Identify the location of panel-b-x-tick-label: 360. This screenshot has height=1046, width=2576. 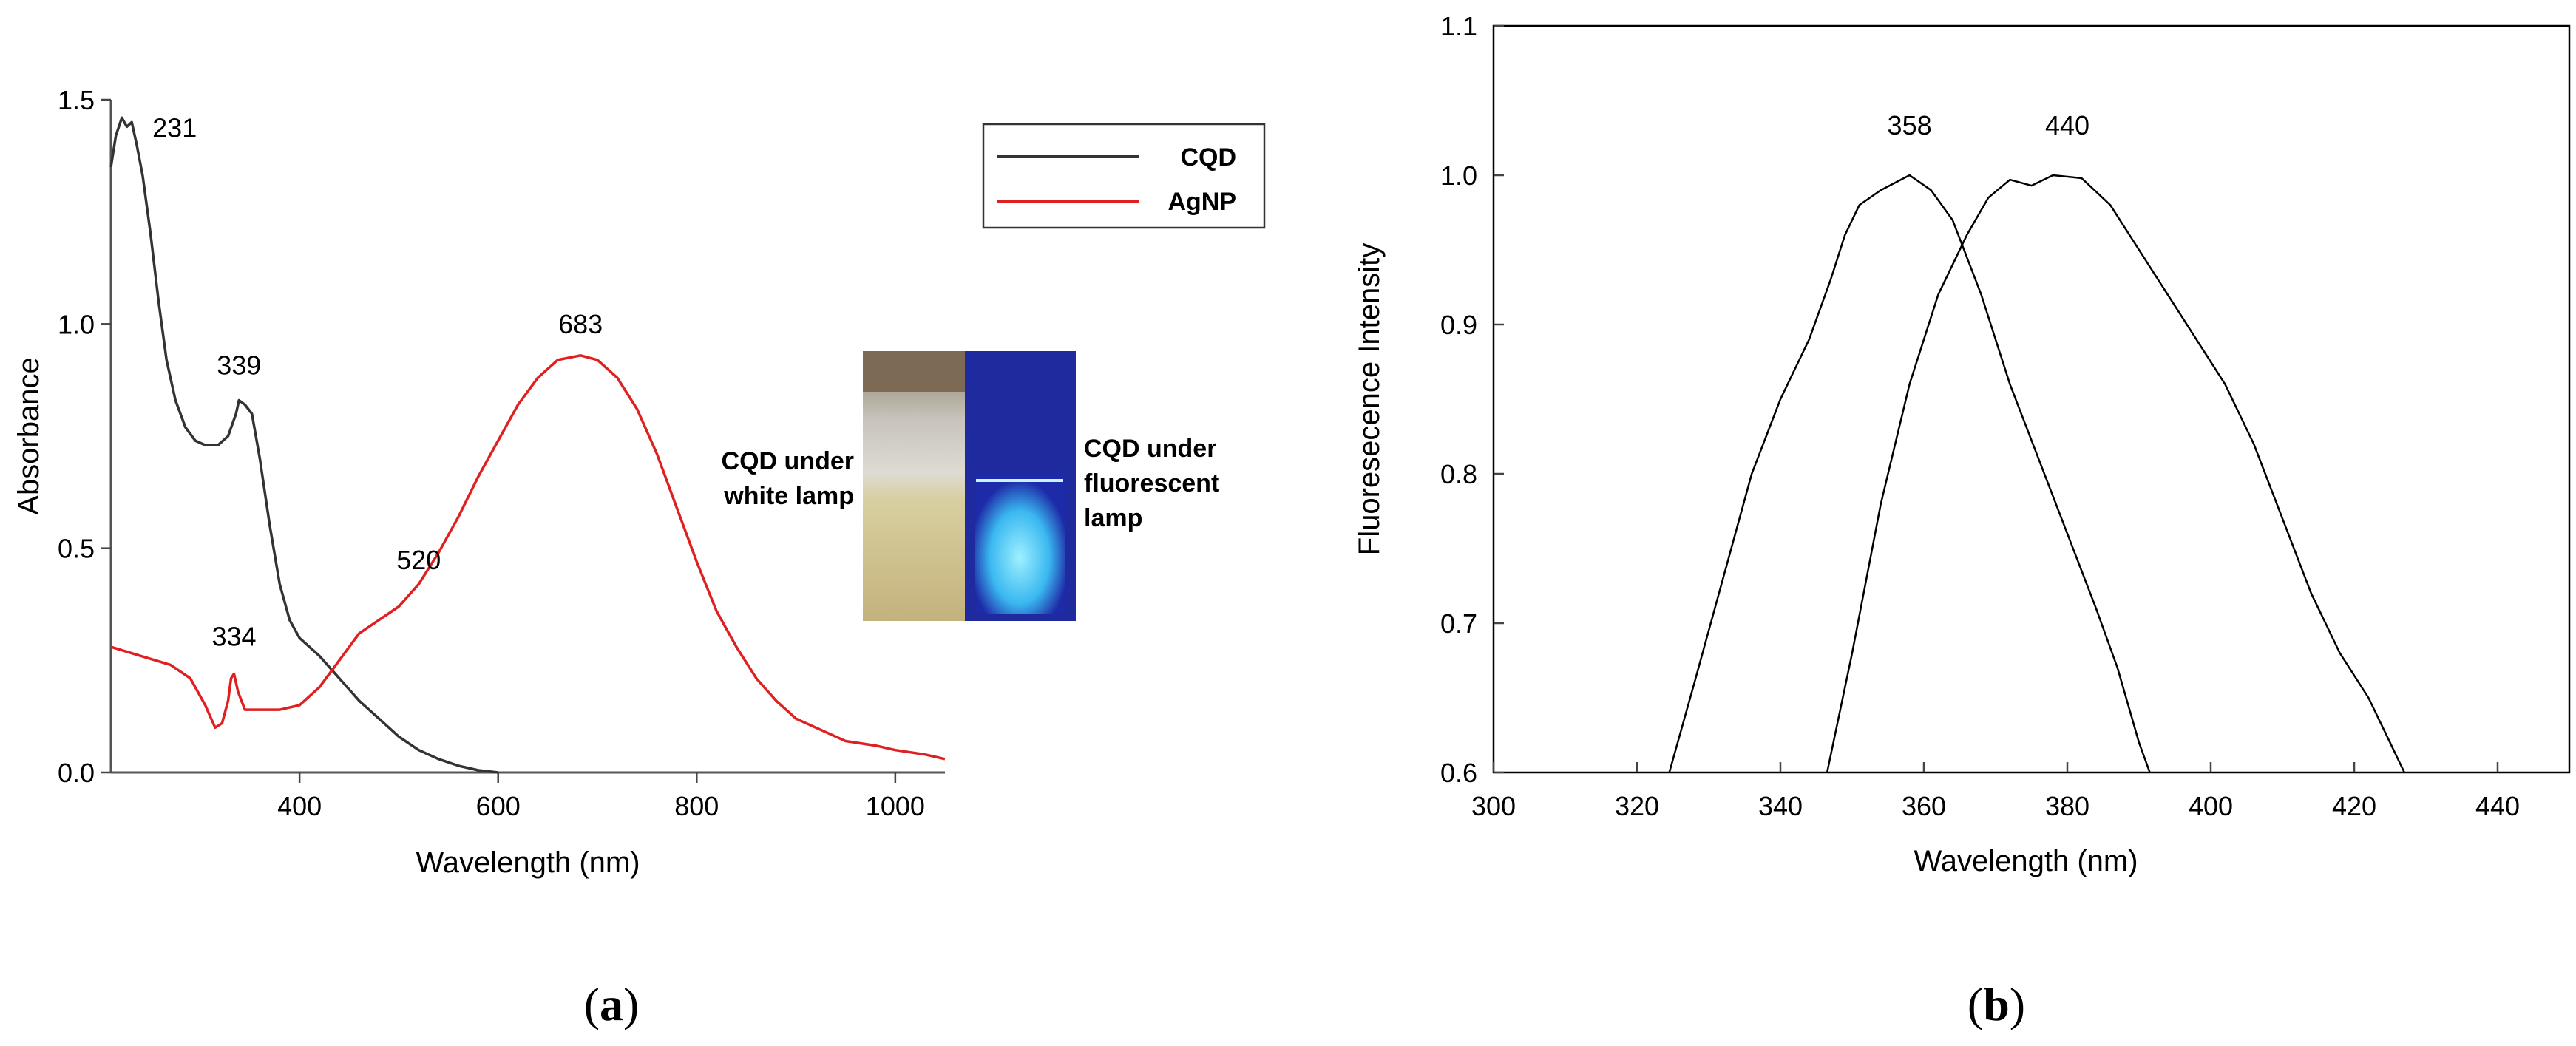
(1924, 806).